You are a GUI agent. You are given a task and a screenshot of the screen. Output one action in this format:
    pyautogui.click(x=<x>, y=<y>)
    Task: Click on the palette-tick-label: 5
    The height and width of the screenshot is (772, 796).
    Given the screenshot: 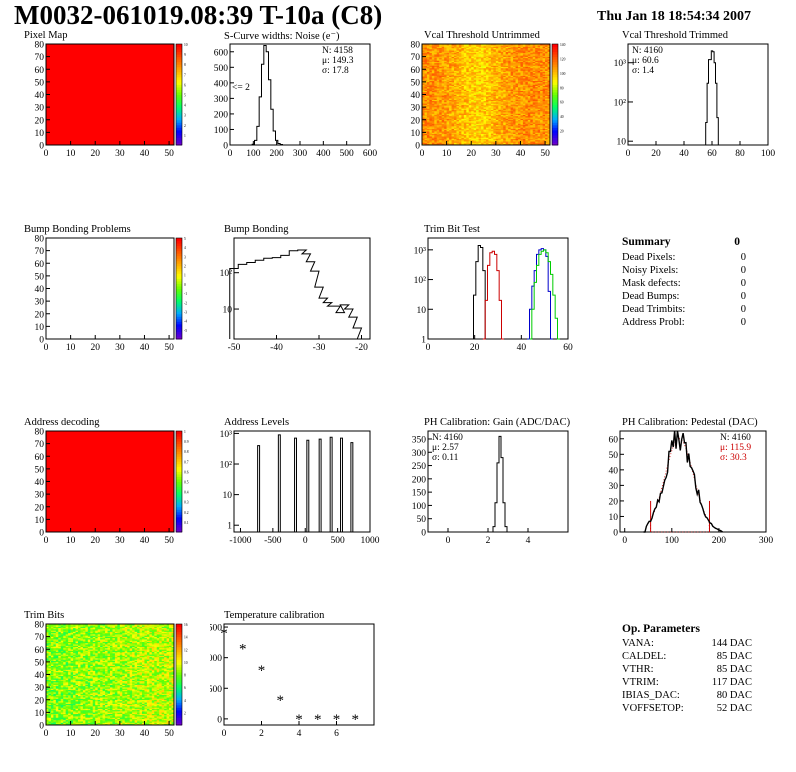 What is the action you would take?
    pyautogui.click(x=185, y=96)
    